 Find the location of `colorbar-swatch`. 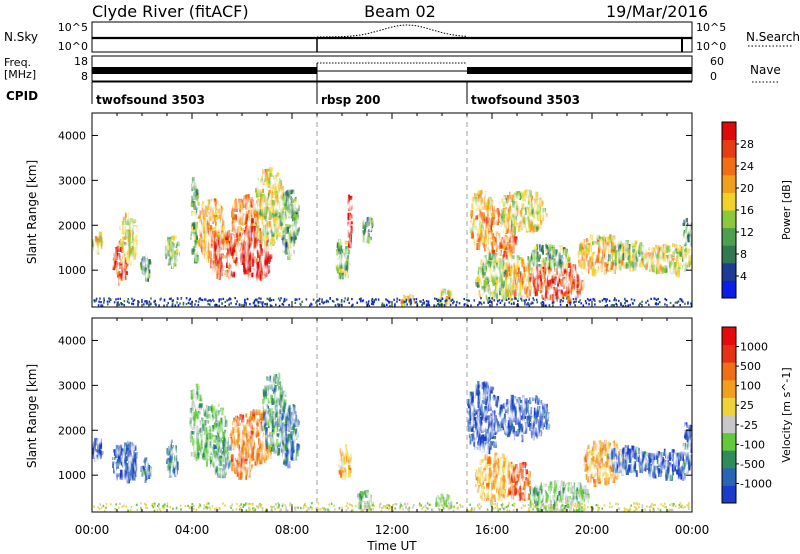

colorbar-swatch is located at coordinates (729, 219).